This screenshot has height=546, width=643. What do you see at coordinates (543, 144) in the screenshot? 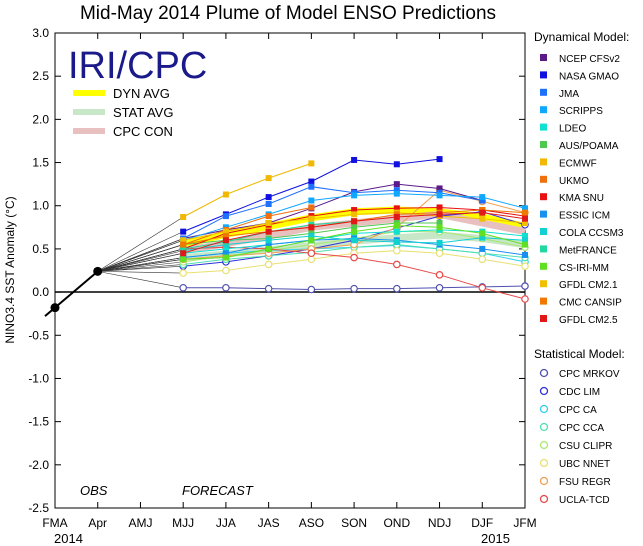
I see `legend-marker-aus-poama` at bounding box center [543, 144].